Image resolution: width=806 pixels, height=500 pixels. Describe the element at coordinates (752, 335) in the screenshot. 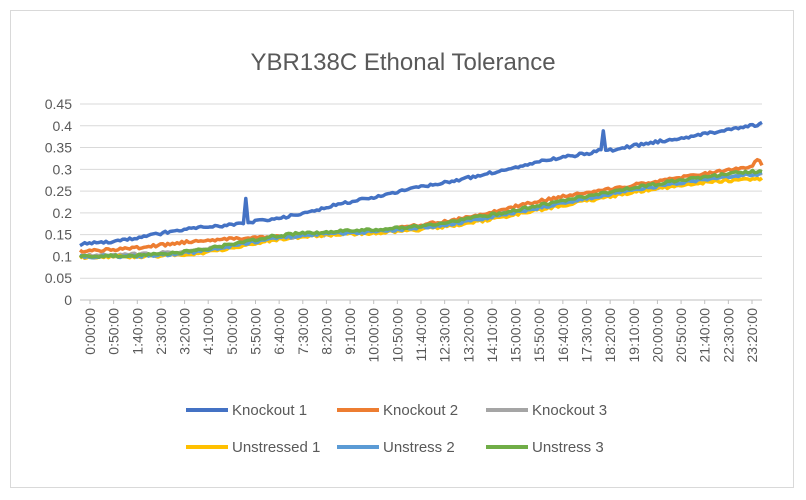

I see `x-tick-label: 23:20:00` at that location.